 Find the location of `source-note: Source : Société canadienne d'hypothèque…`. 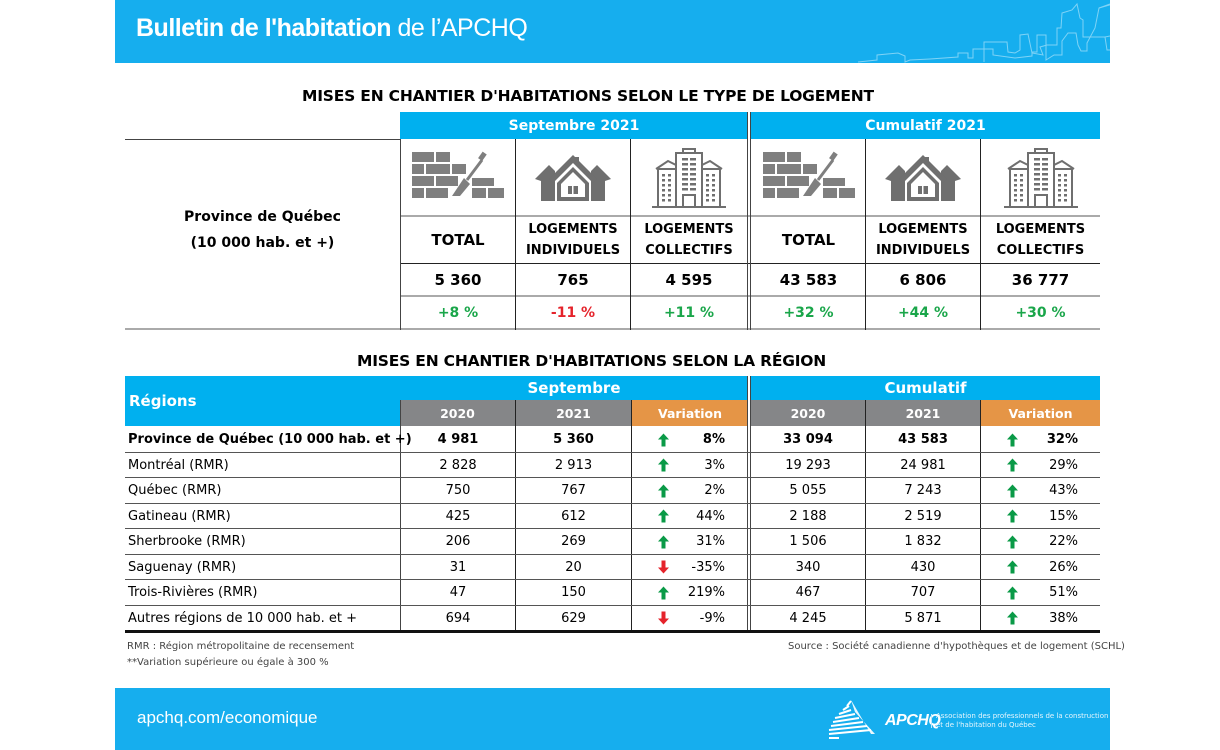

source-note: Source : Société canadienne d'hypothèque… is located at coordinates (956, 646).